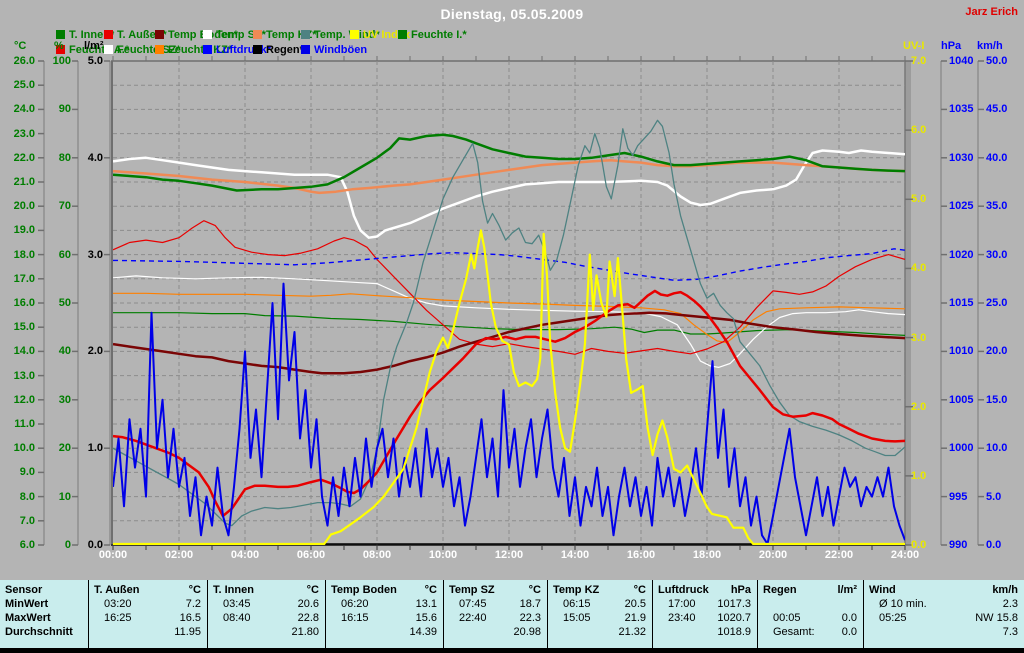 The image size is (1024, 653). I want to click on tick-label: 40.0, so click(997, 157).